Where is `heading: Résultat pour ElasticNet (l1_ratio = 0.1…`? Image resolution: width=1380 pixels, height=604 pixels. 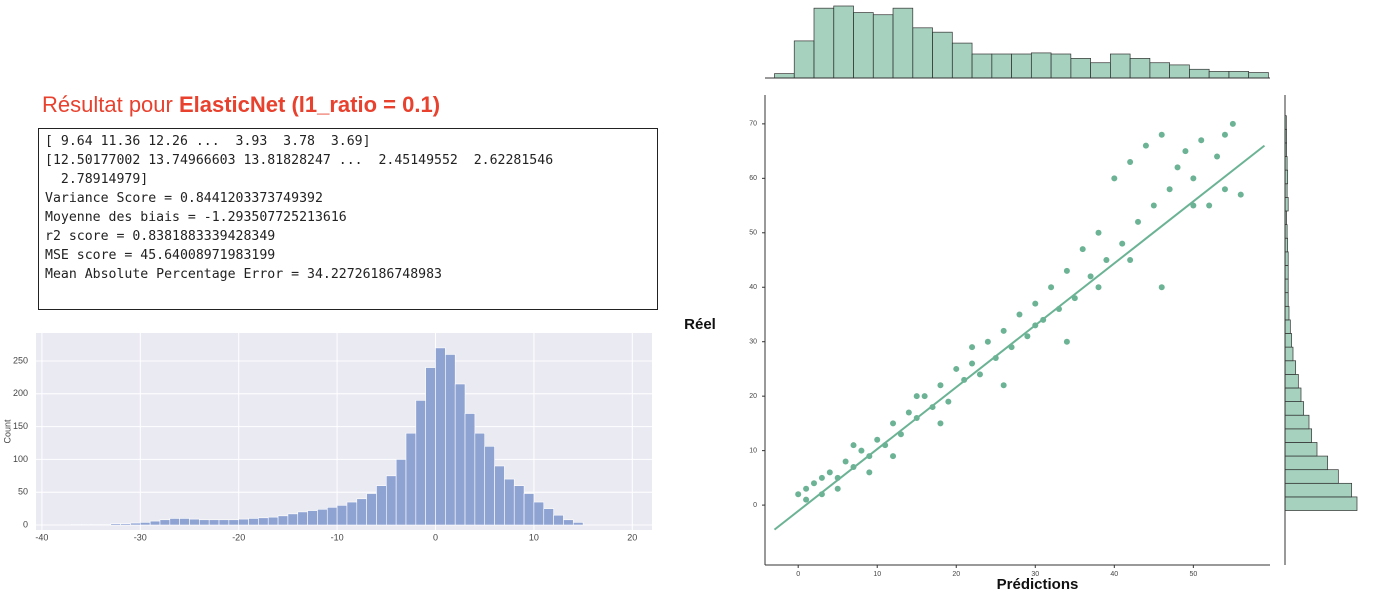 heading: Résultat pour ElasticNet (l1_ratio = 0.1… is located at coordinates (241, 105).